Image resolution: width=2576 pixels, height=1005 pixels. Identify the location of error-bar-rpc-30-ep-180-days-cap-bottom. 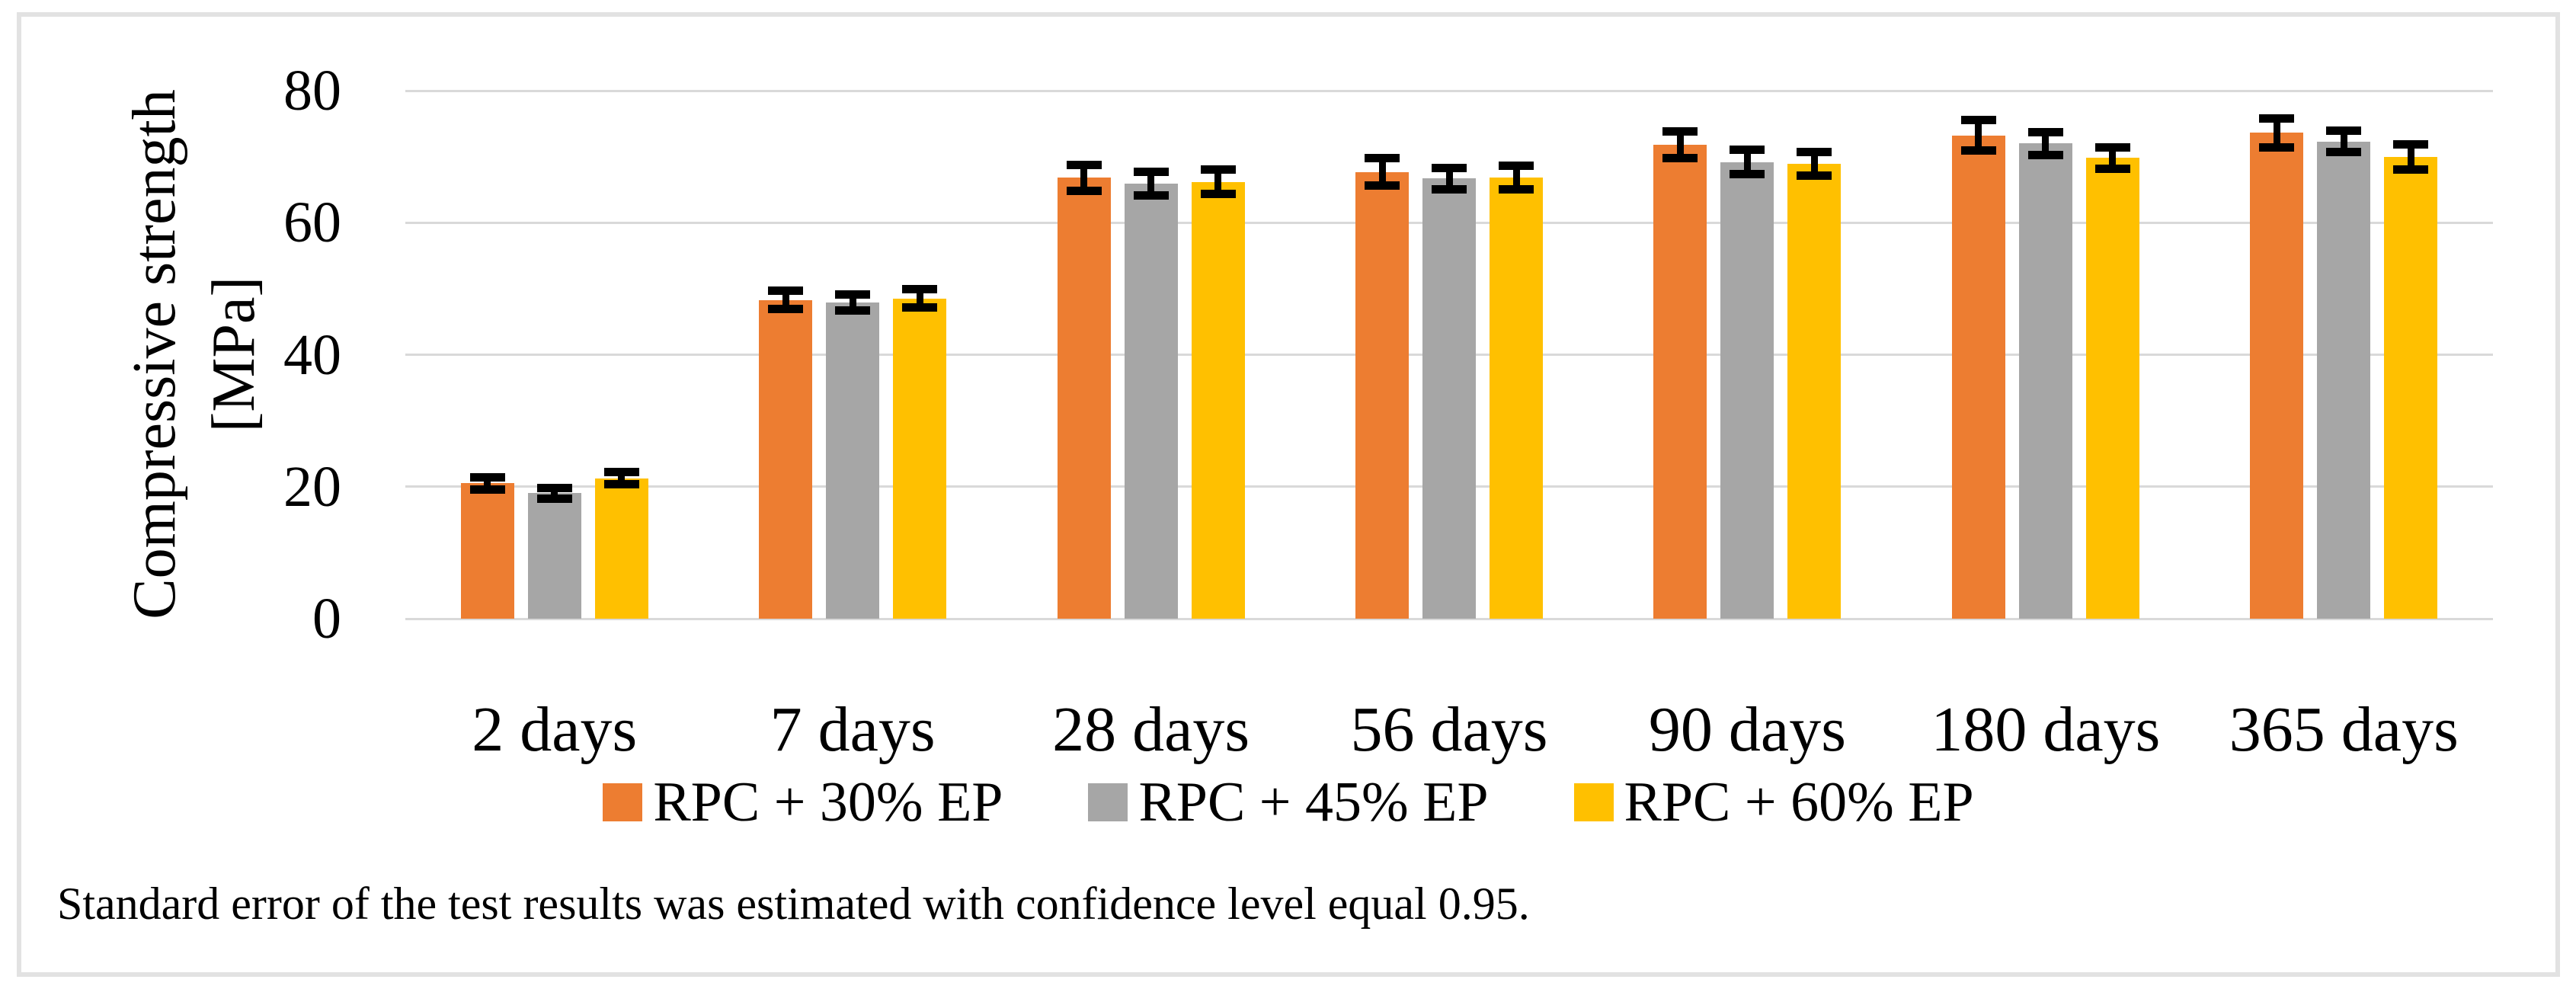
(1978, 150).